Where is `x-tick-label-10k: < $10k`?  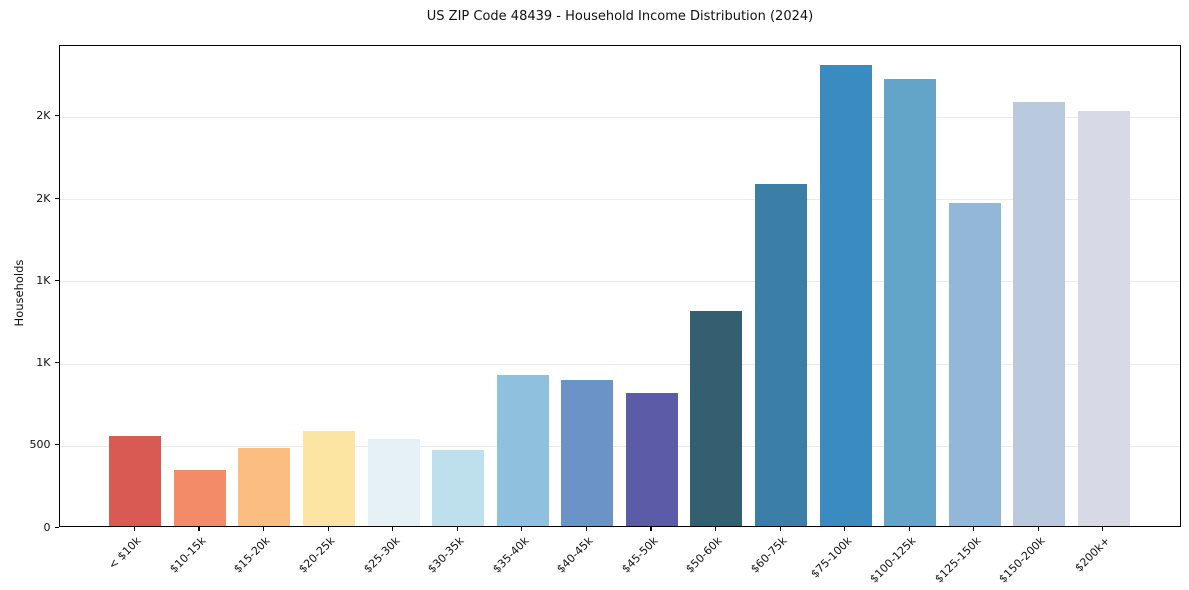
x-tick-label-10k: < $10k is located at coordinates (125, 553).